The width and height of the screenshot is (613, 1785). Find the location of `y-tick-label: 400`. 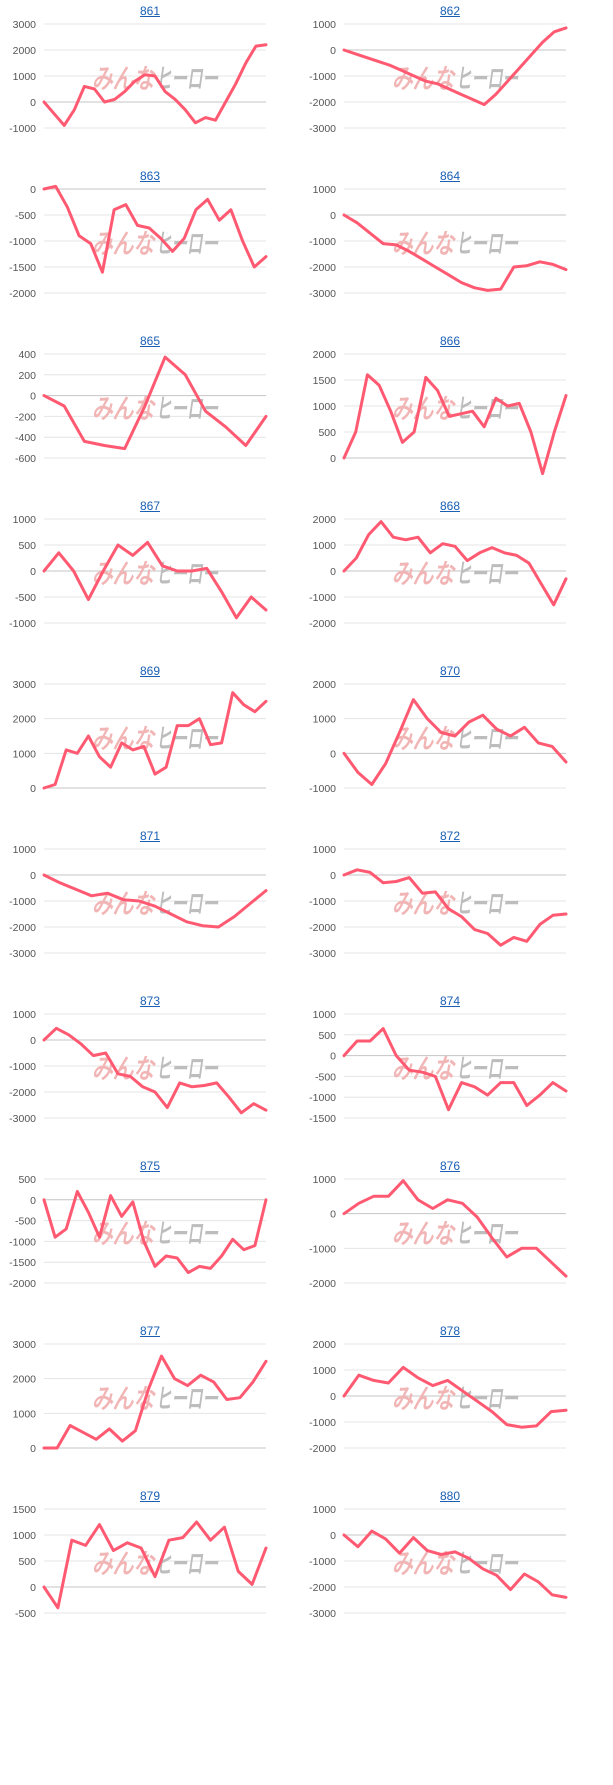

y-tick-label: 400 is located at coordinates (27, 355).